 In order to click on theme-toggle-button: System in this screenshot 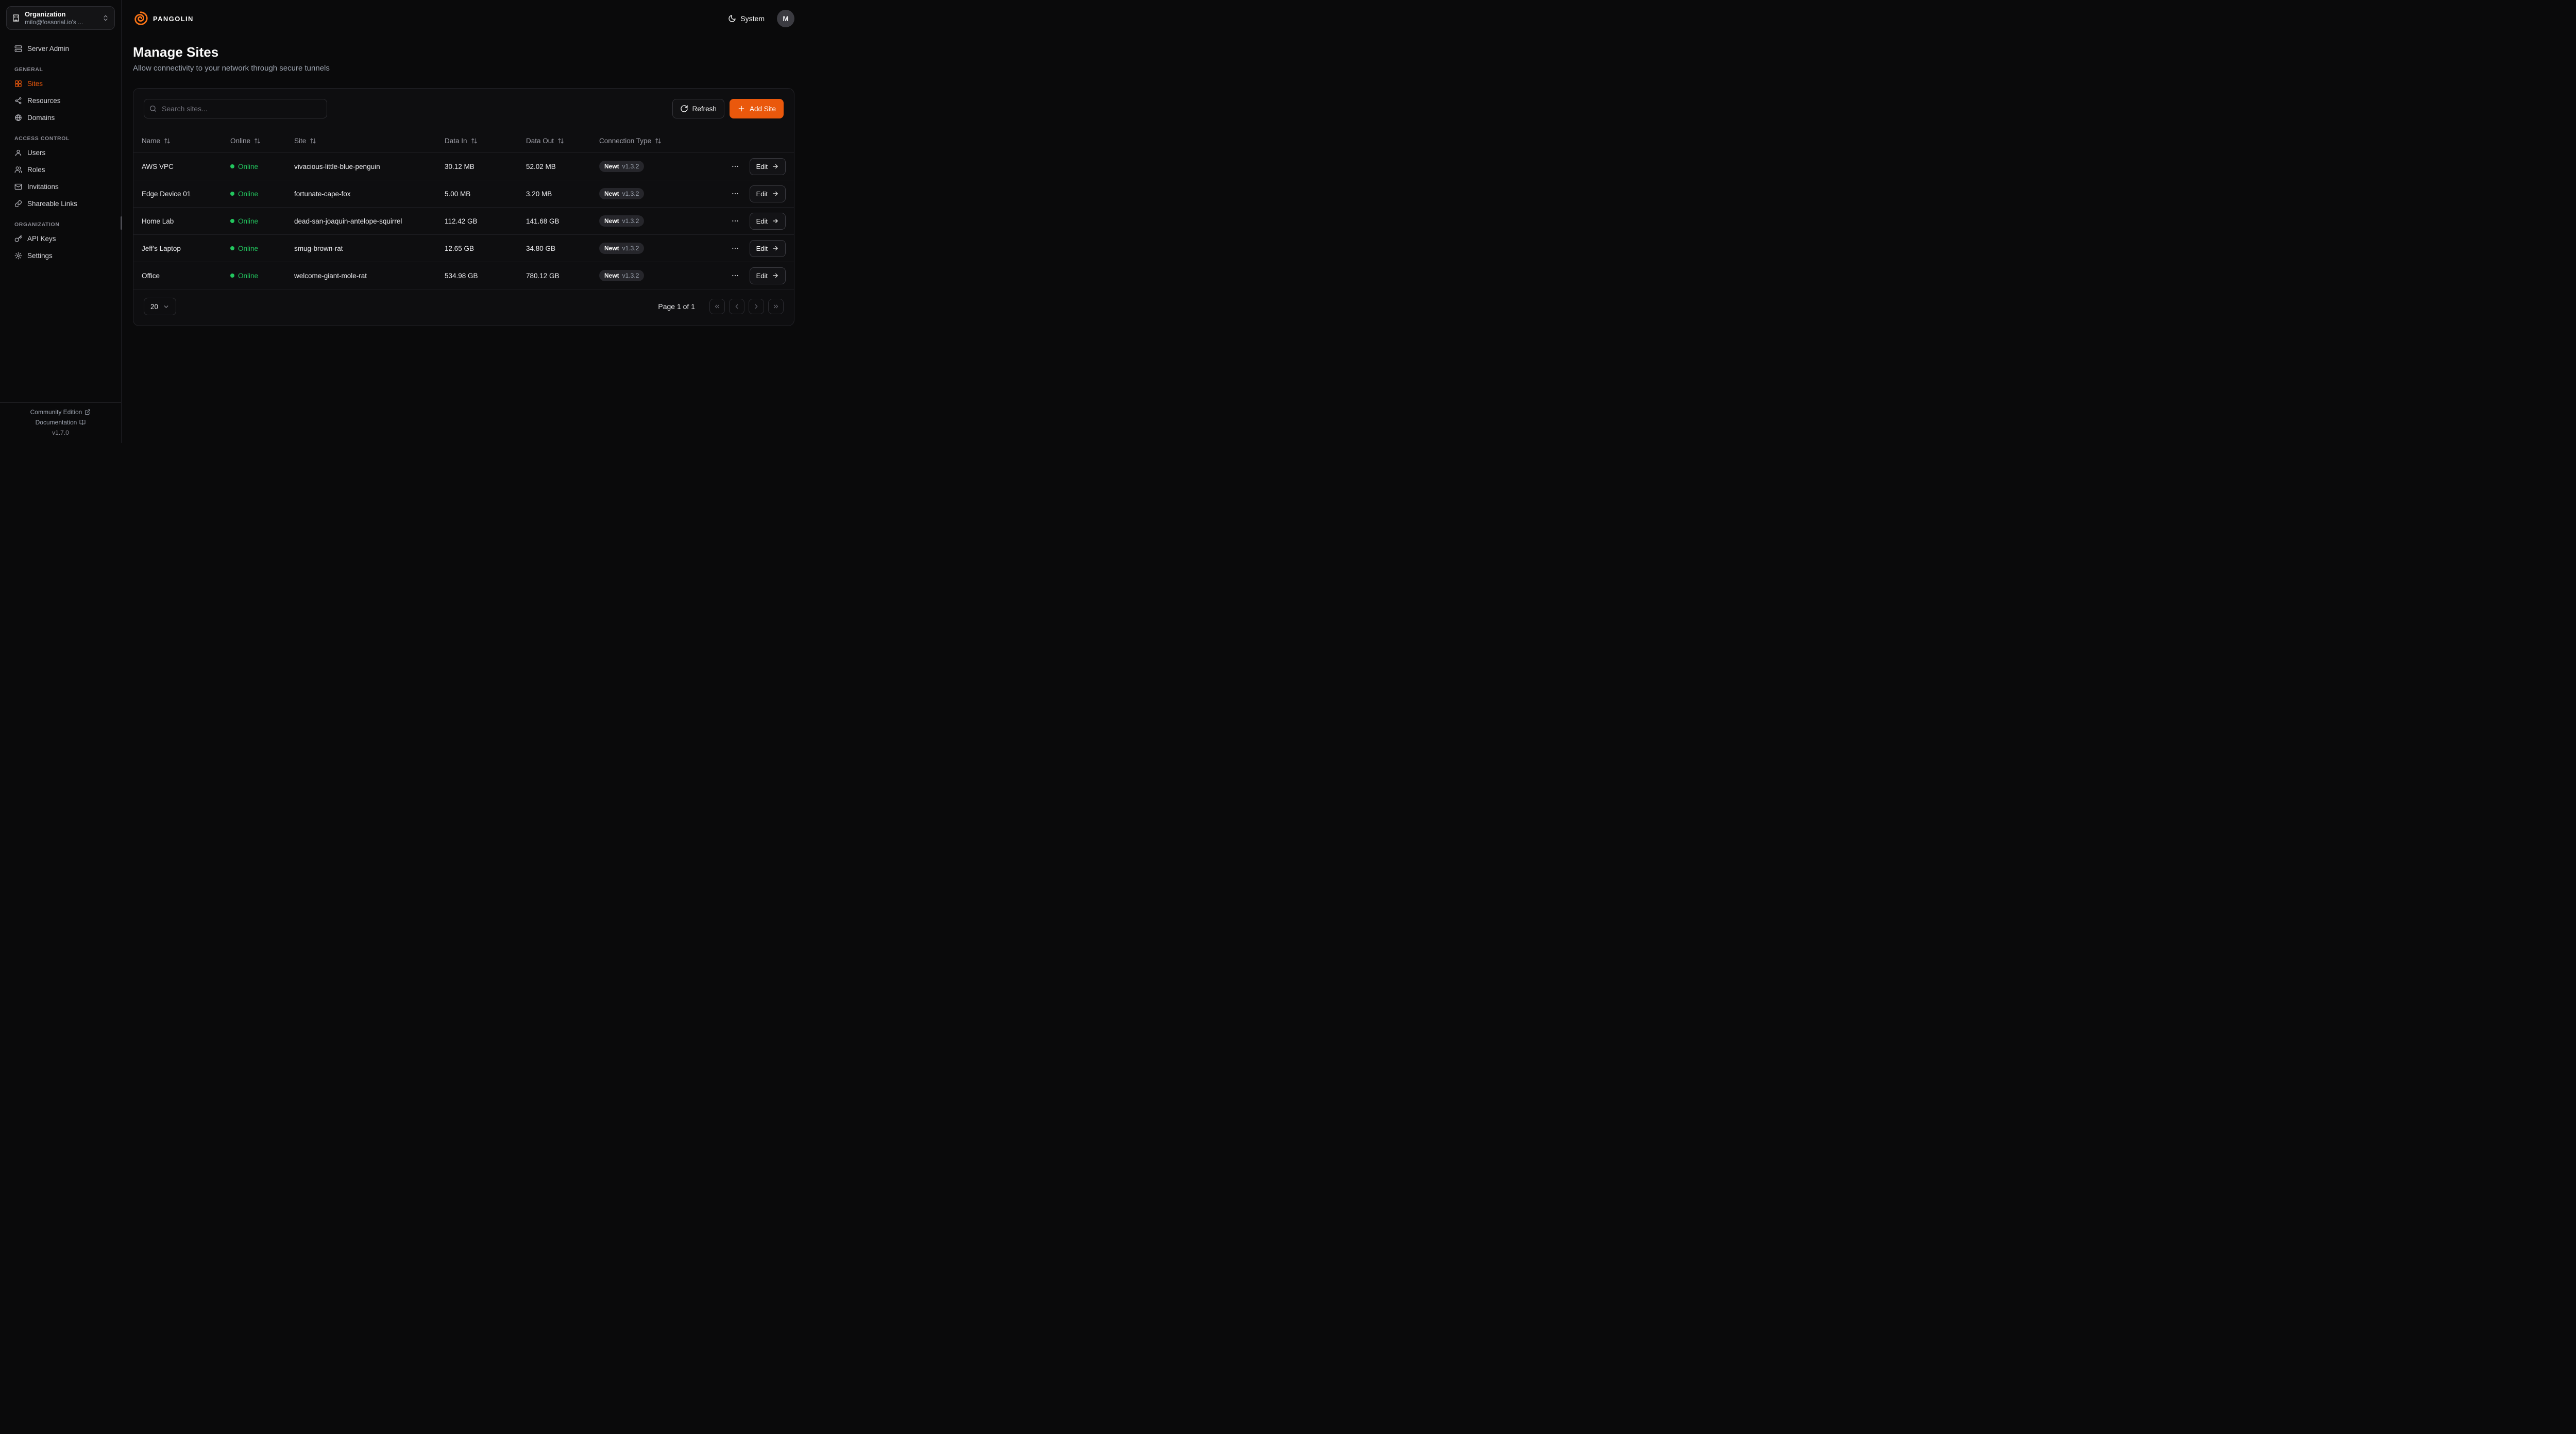, I will do `click(747, 18)`.